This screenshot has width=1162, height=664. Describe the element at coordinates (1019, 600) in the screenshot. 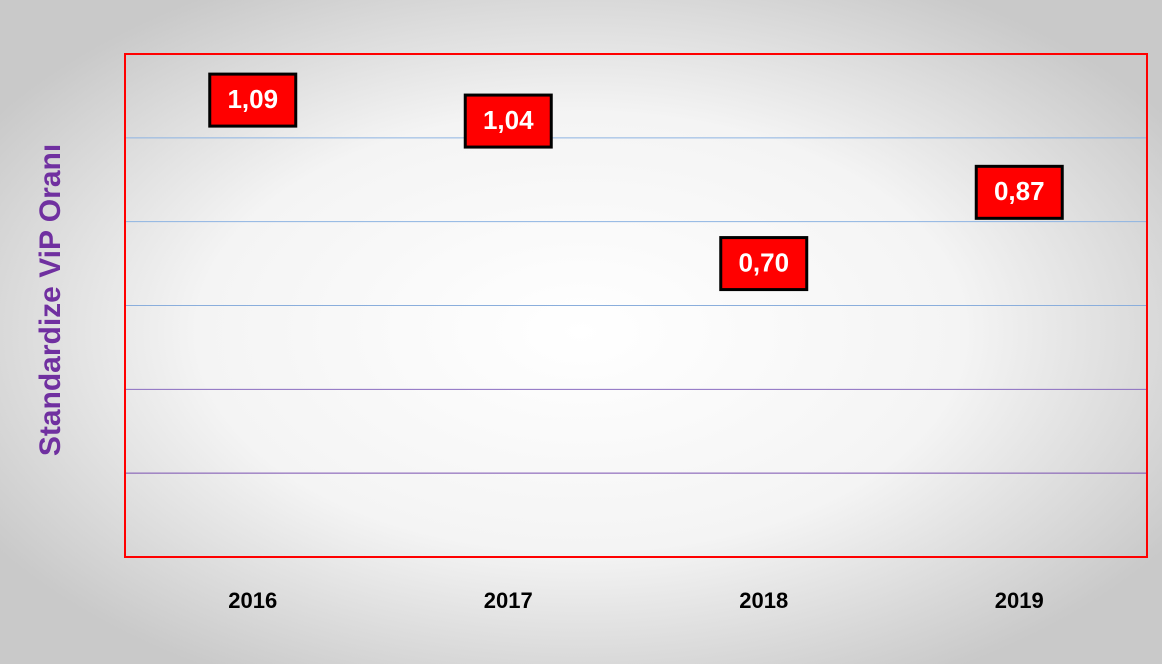

I see `x-tick-label: 2019` at that location.